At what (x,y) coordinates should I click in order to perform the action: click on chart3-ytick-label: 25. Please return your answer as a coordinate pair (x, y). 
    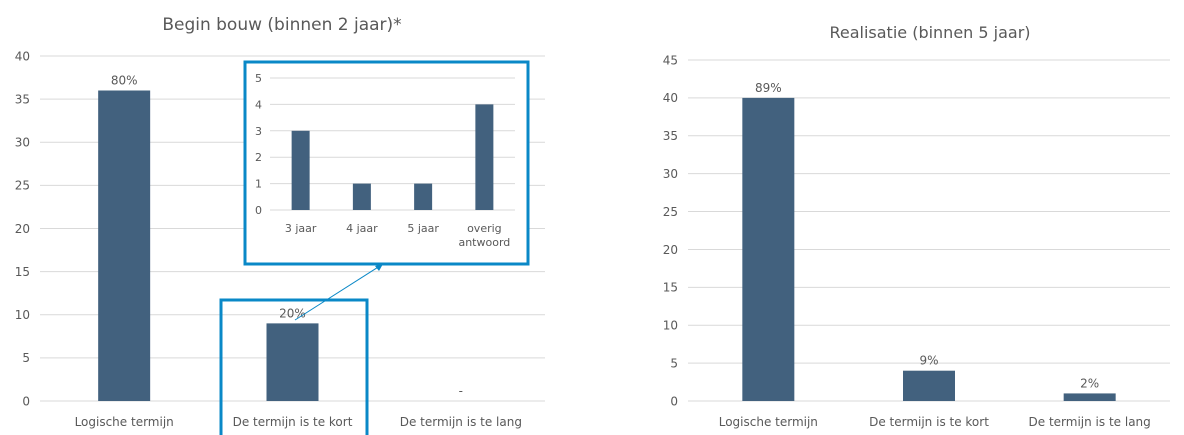
    Looking at the image, I should click on (670, 212).